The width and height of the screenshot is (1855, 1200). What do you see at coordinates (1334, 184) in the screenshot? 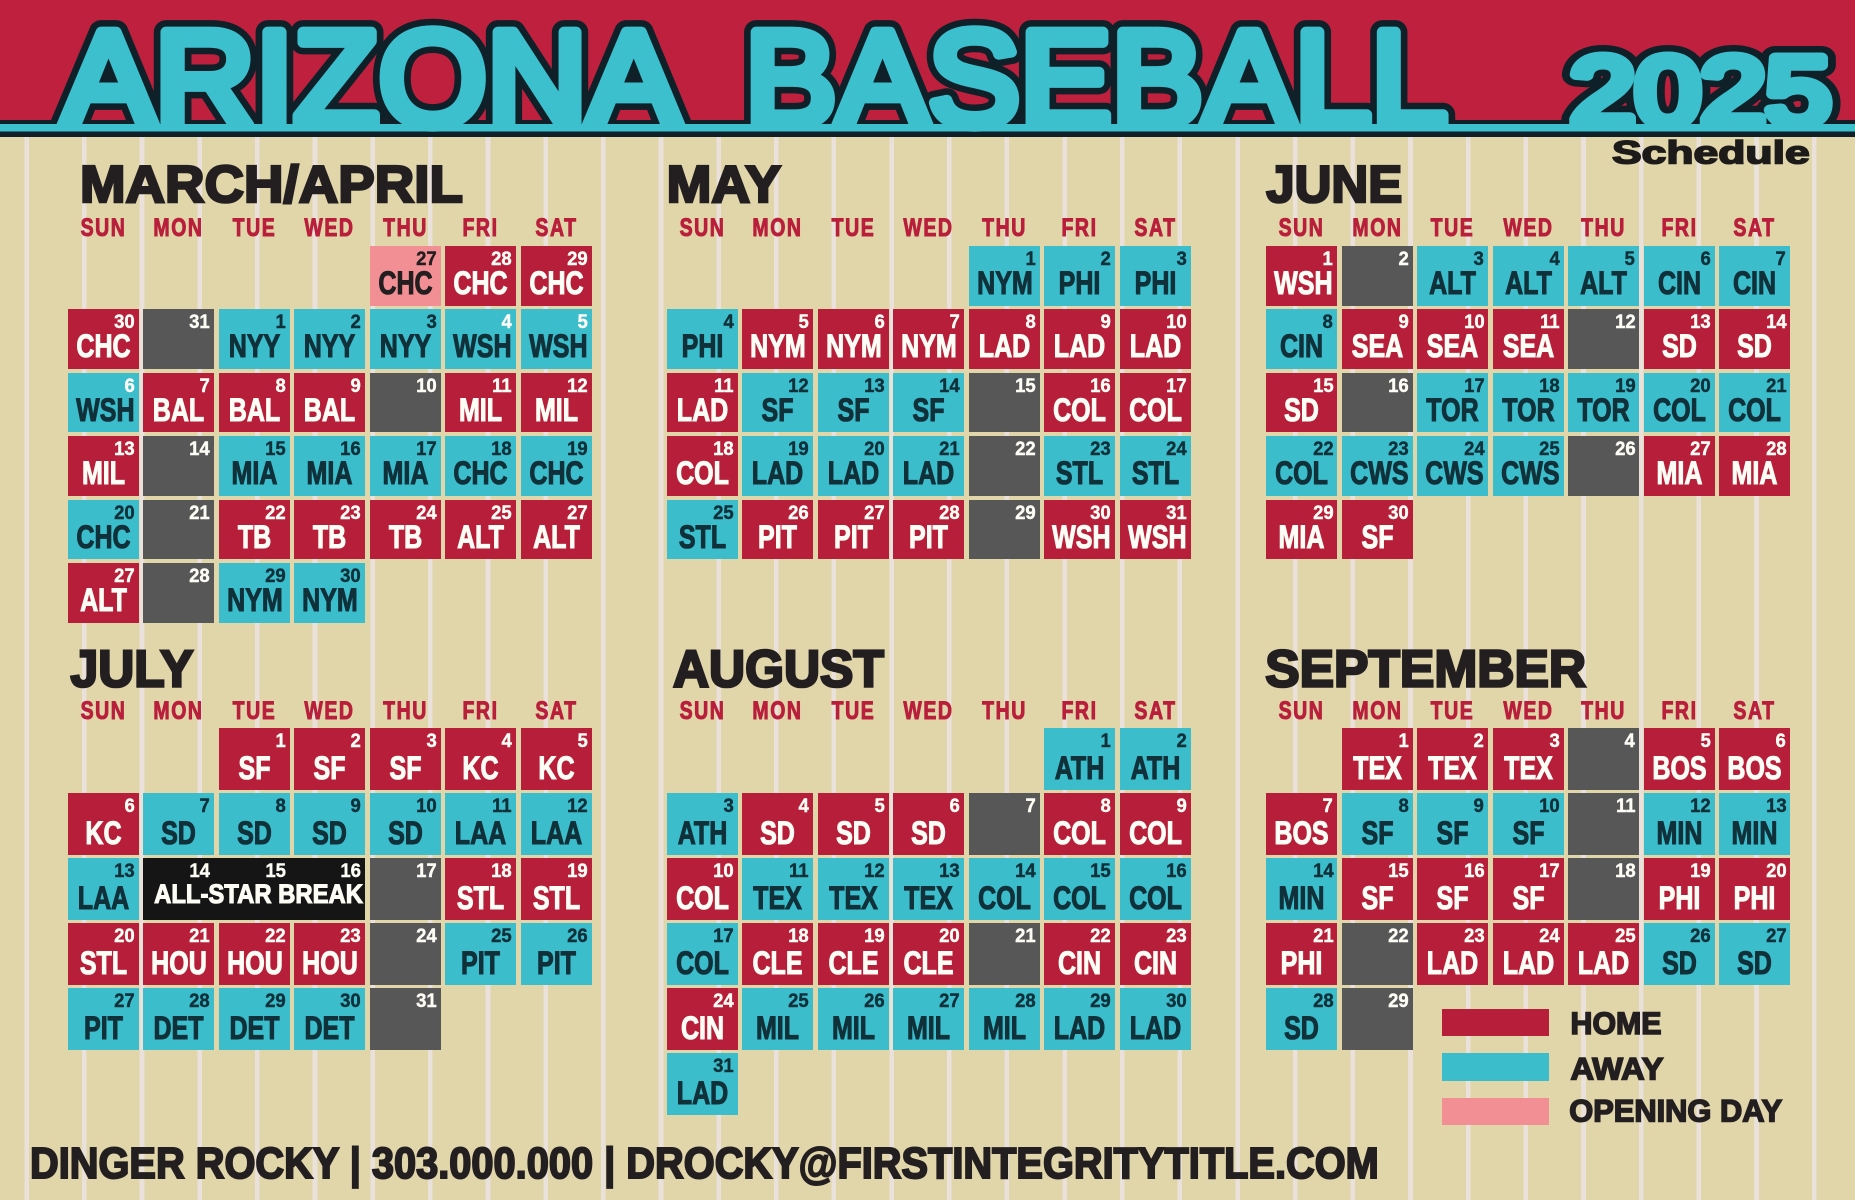
I see `svg-text: JUNE` at bounding box center [1334, 184].